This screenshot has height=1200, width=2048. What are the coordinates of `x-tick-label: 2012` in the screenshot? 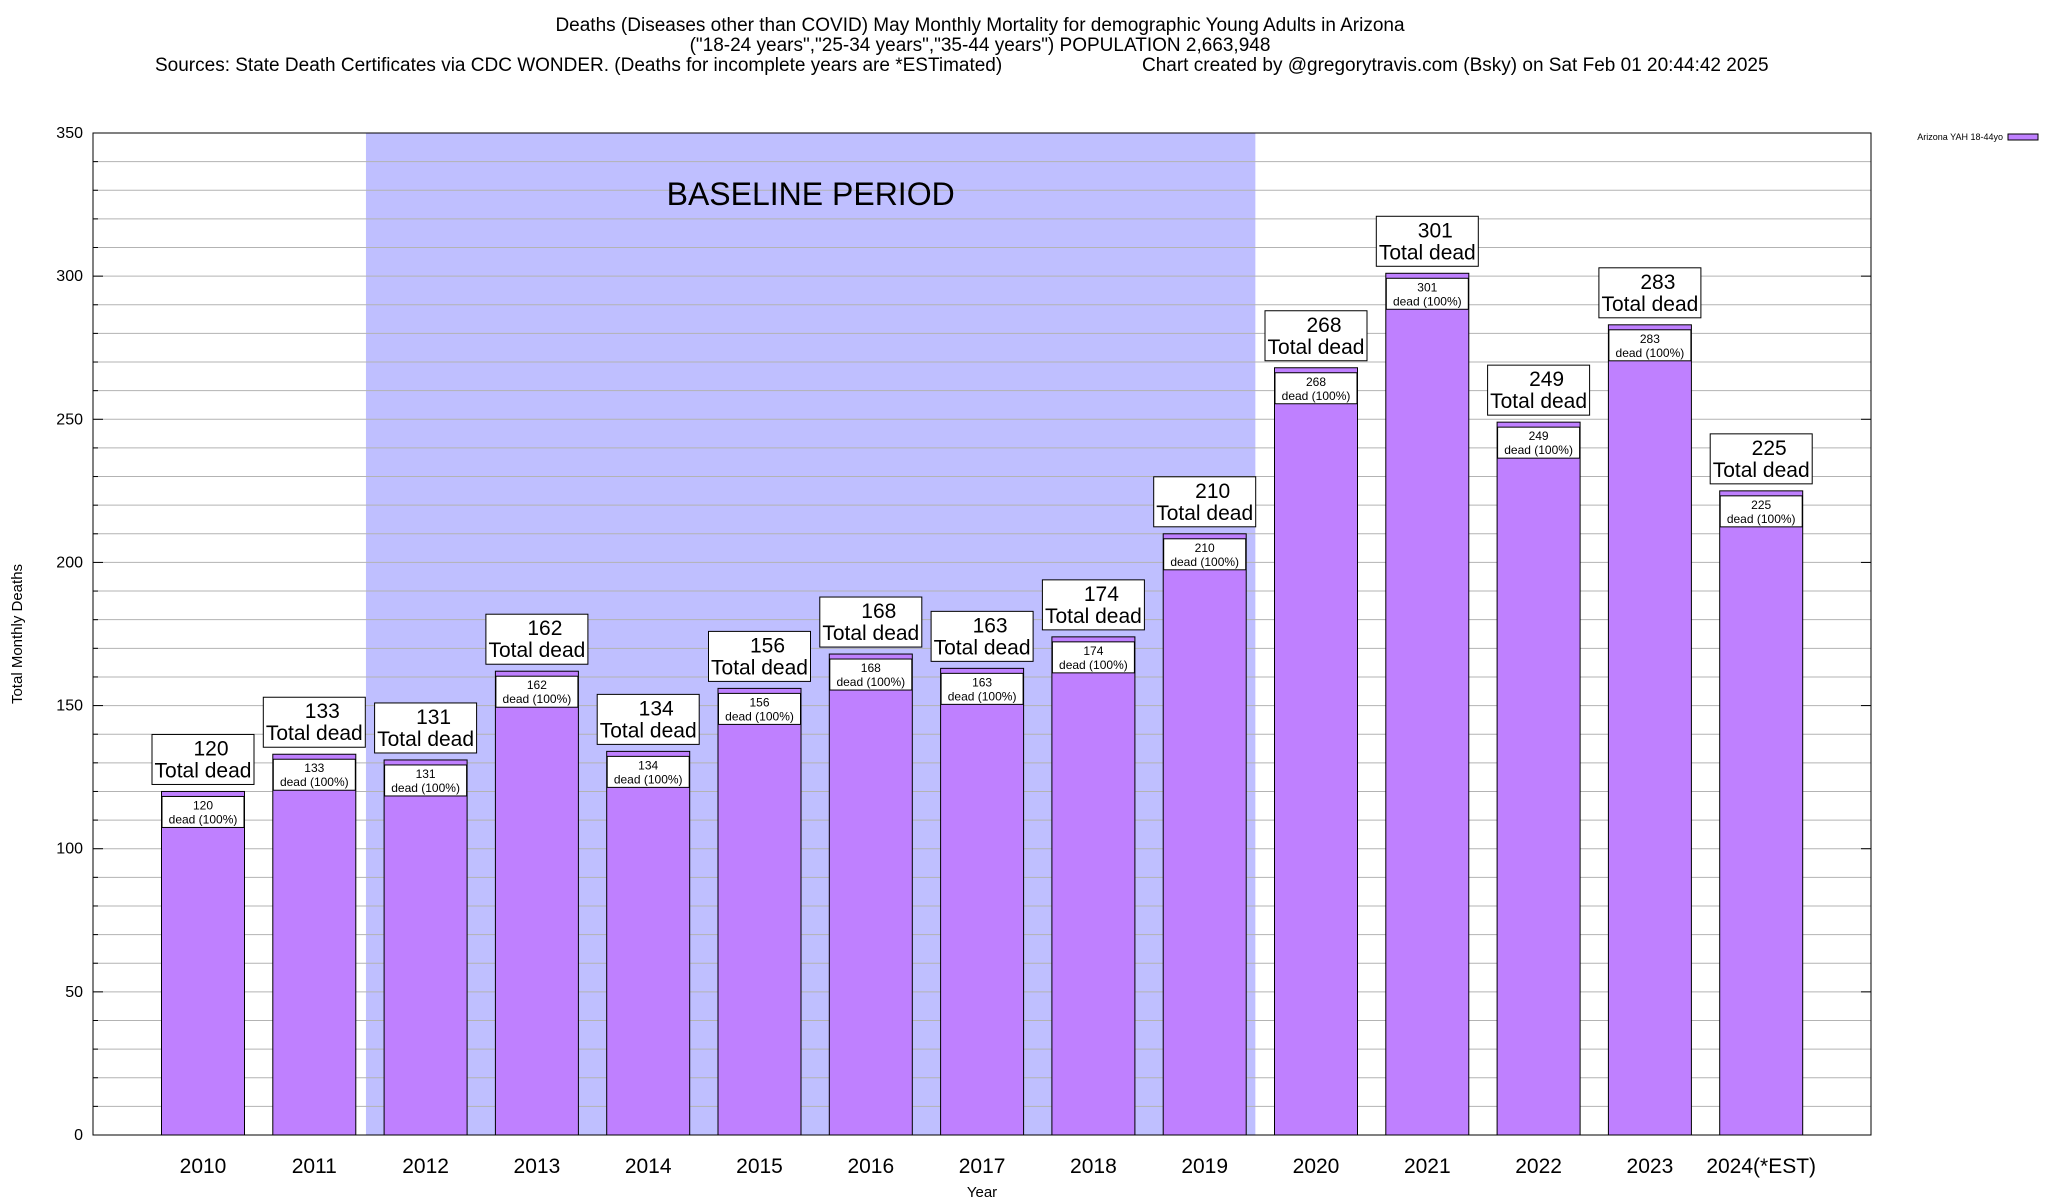 It's located at (425, 1166).